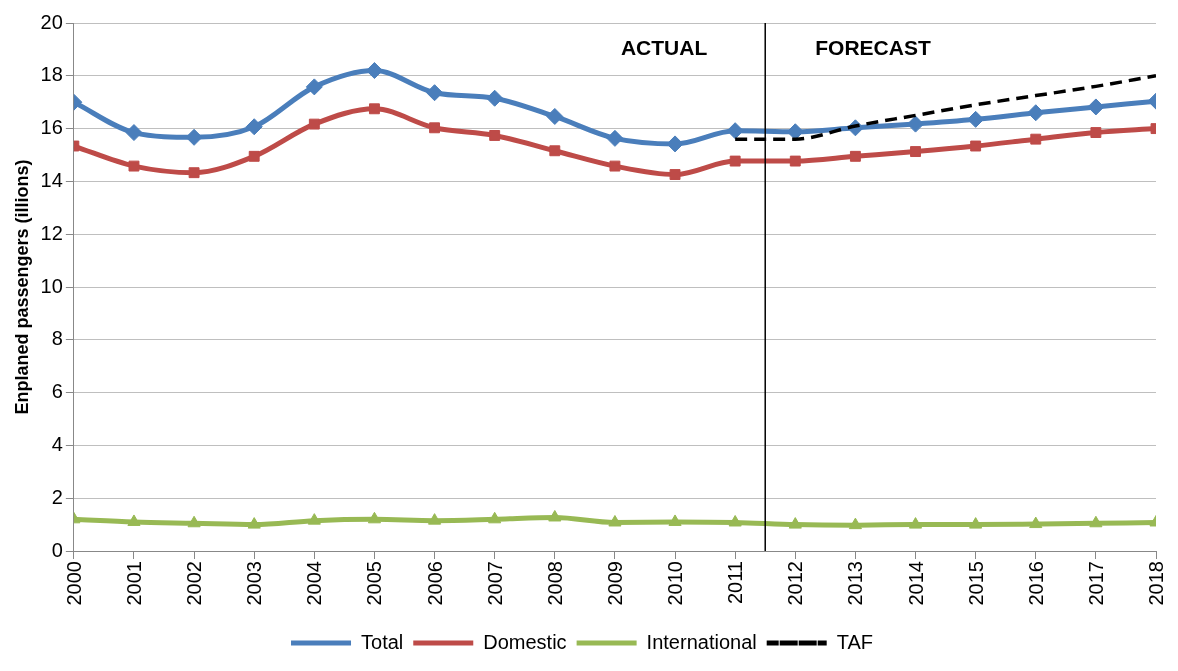 The height and width of the screenshot is (671, 1178). Describe the element at coordinates (854, 641) in the screenshot. I see `legend-label: TAF` at that location.